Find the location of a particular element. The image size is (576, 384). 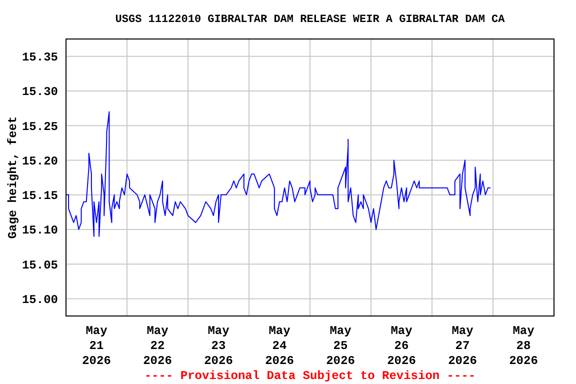

y-axis-title: Gage height, feet is located at coordinates (13, 177).